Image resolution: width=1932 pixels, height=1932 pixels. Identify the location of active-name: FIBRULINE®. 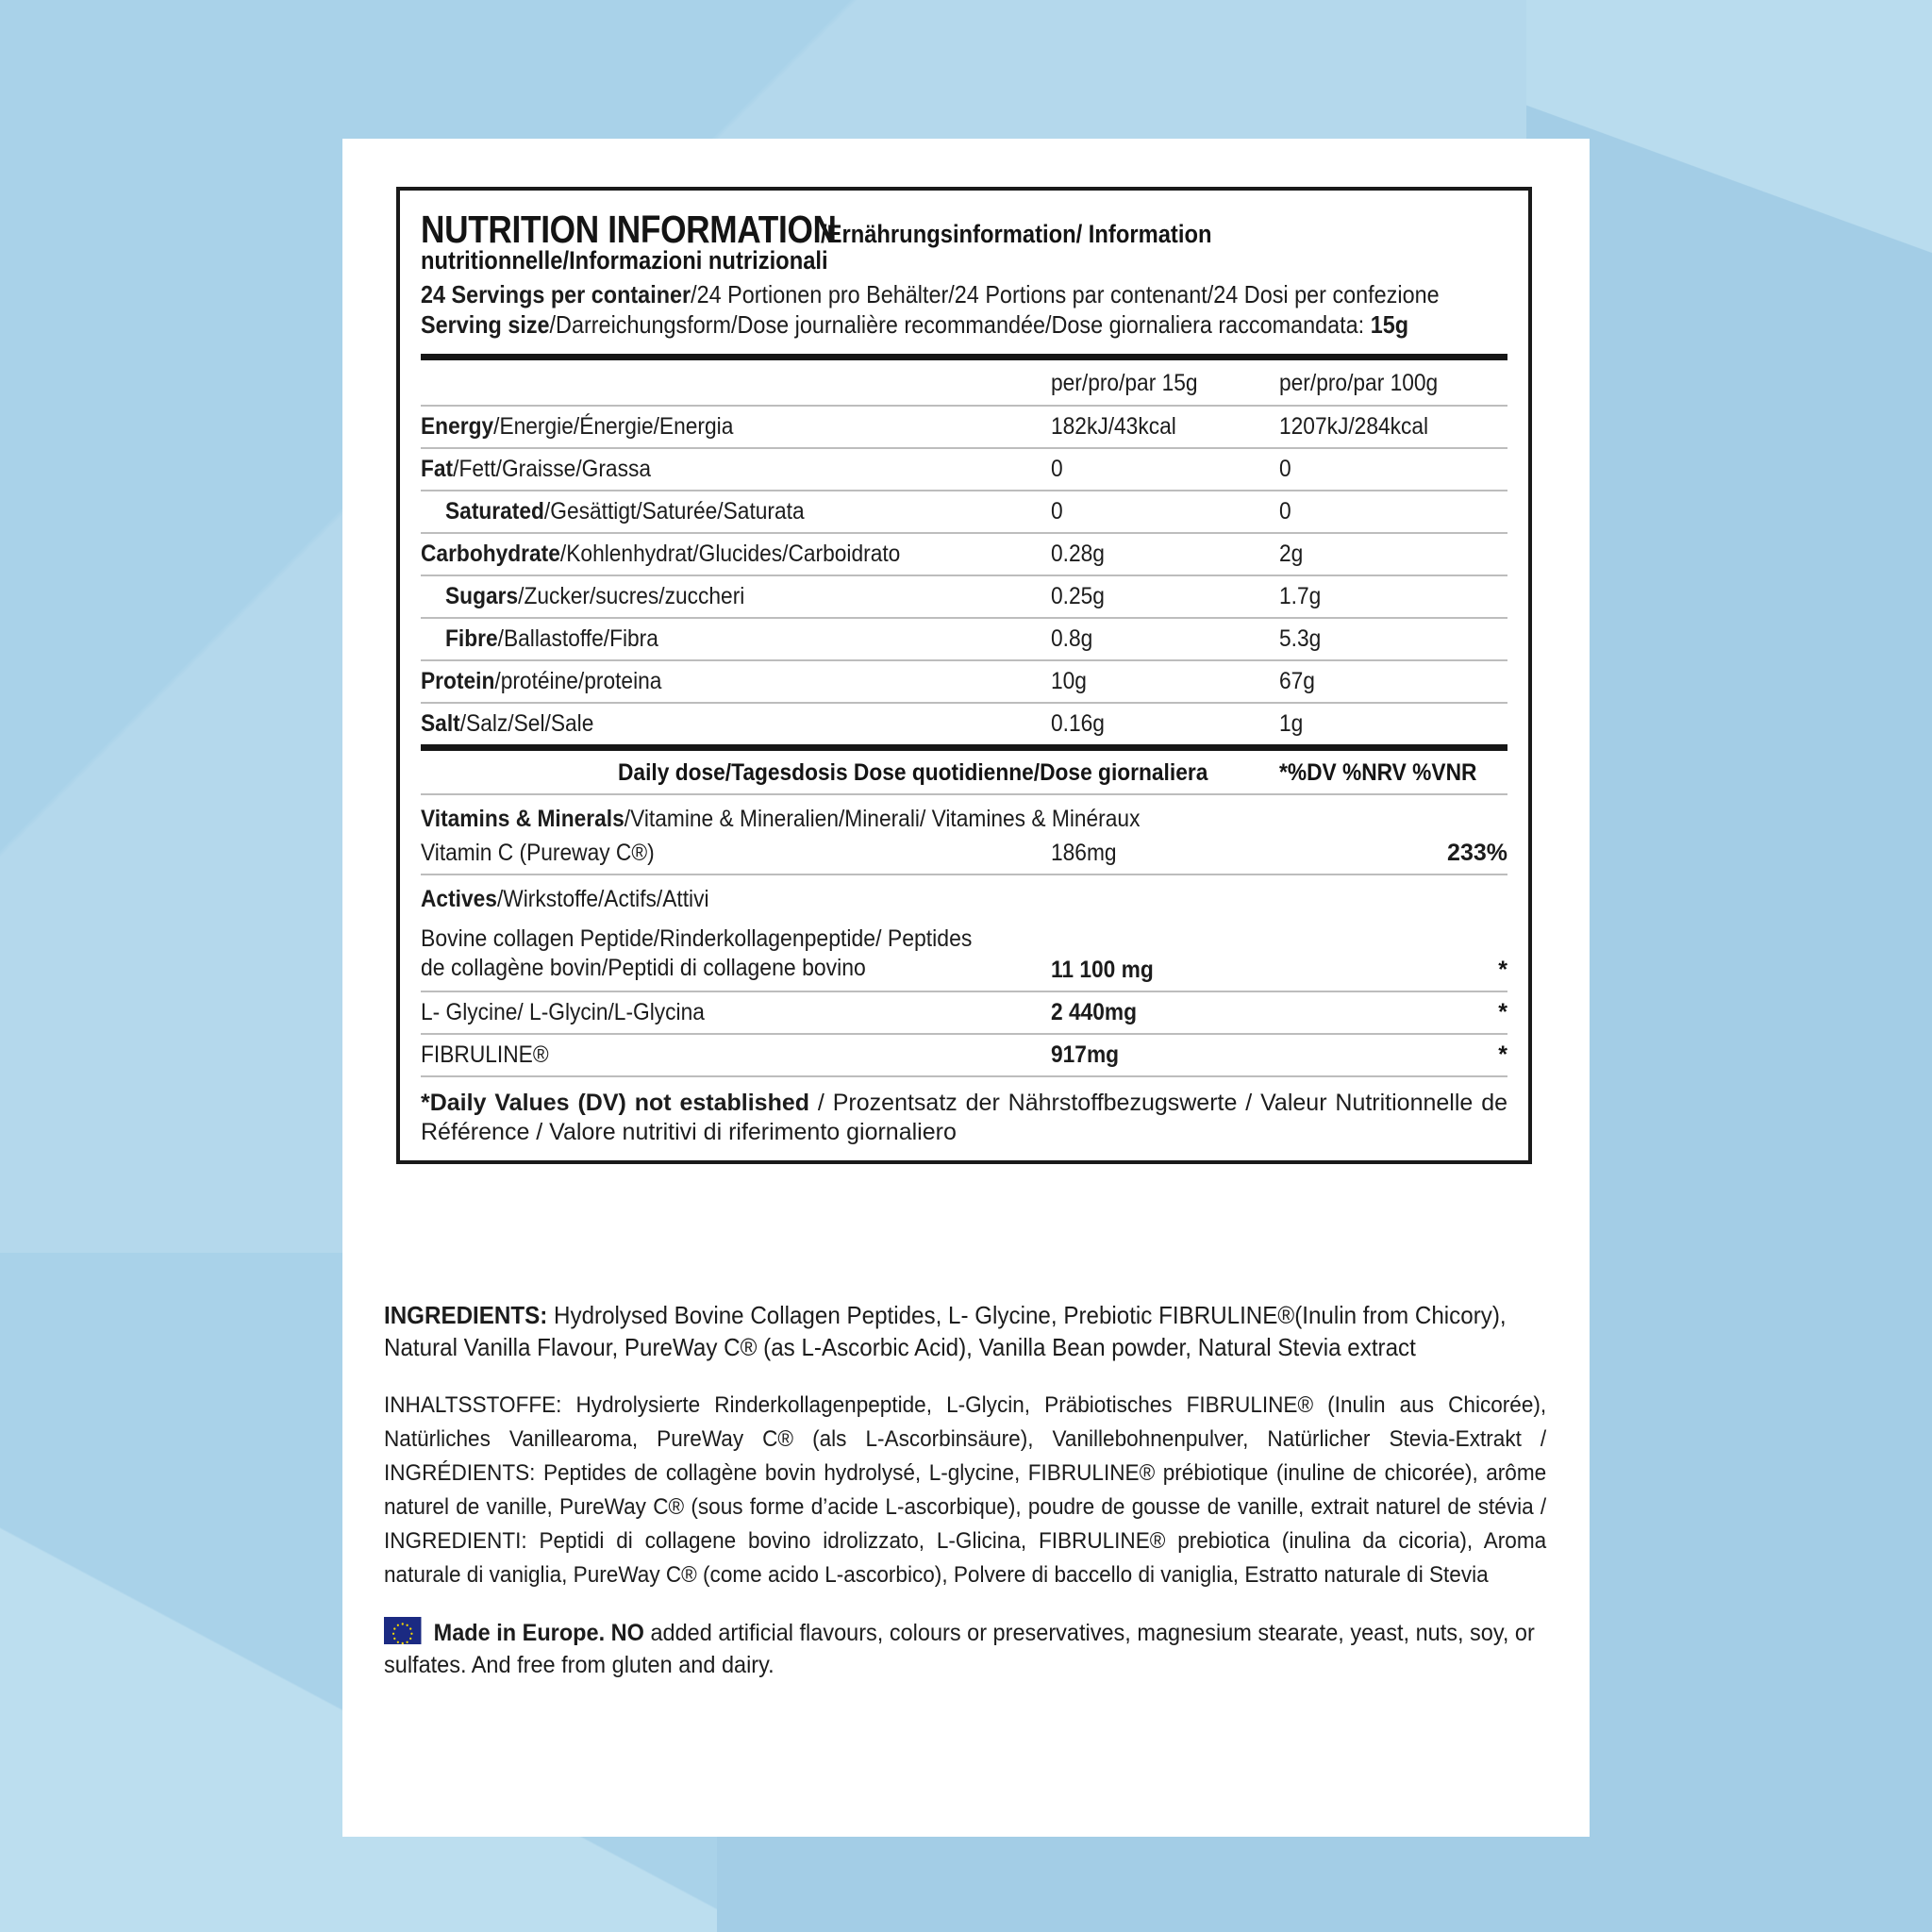
(485, 1054).